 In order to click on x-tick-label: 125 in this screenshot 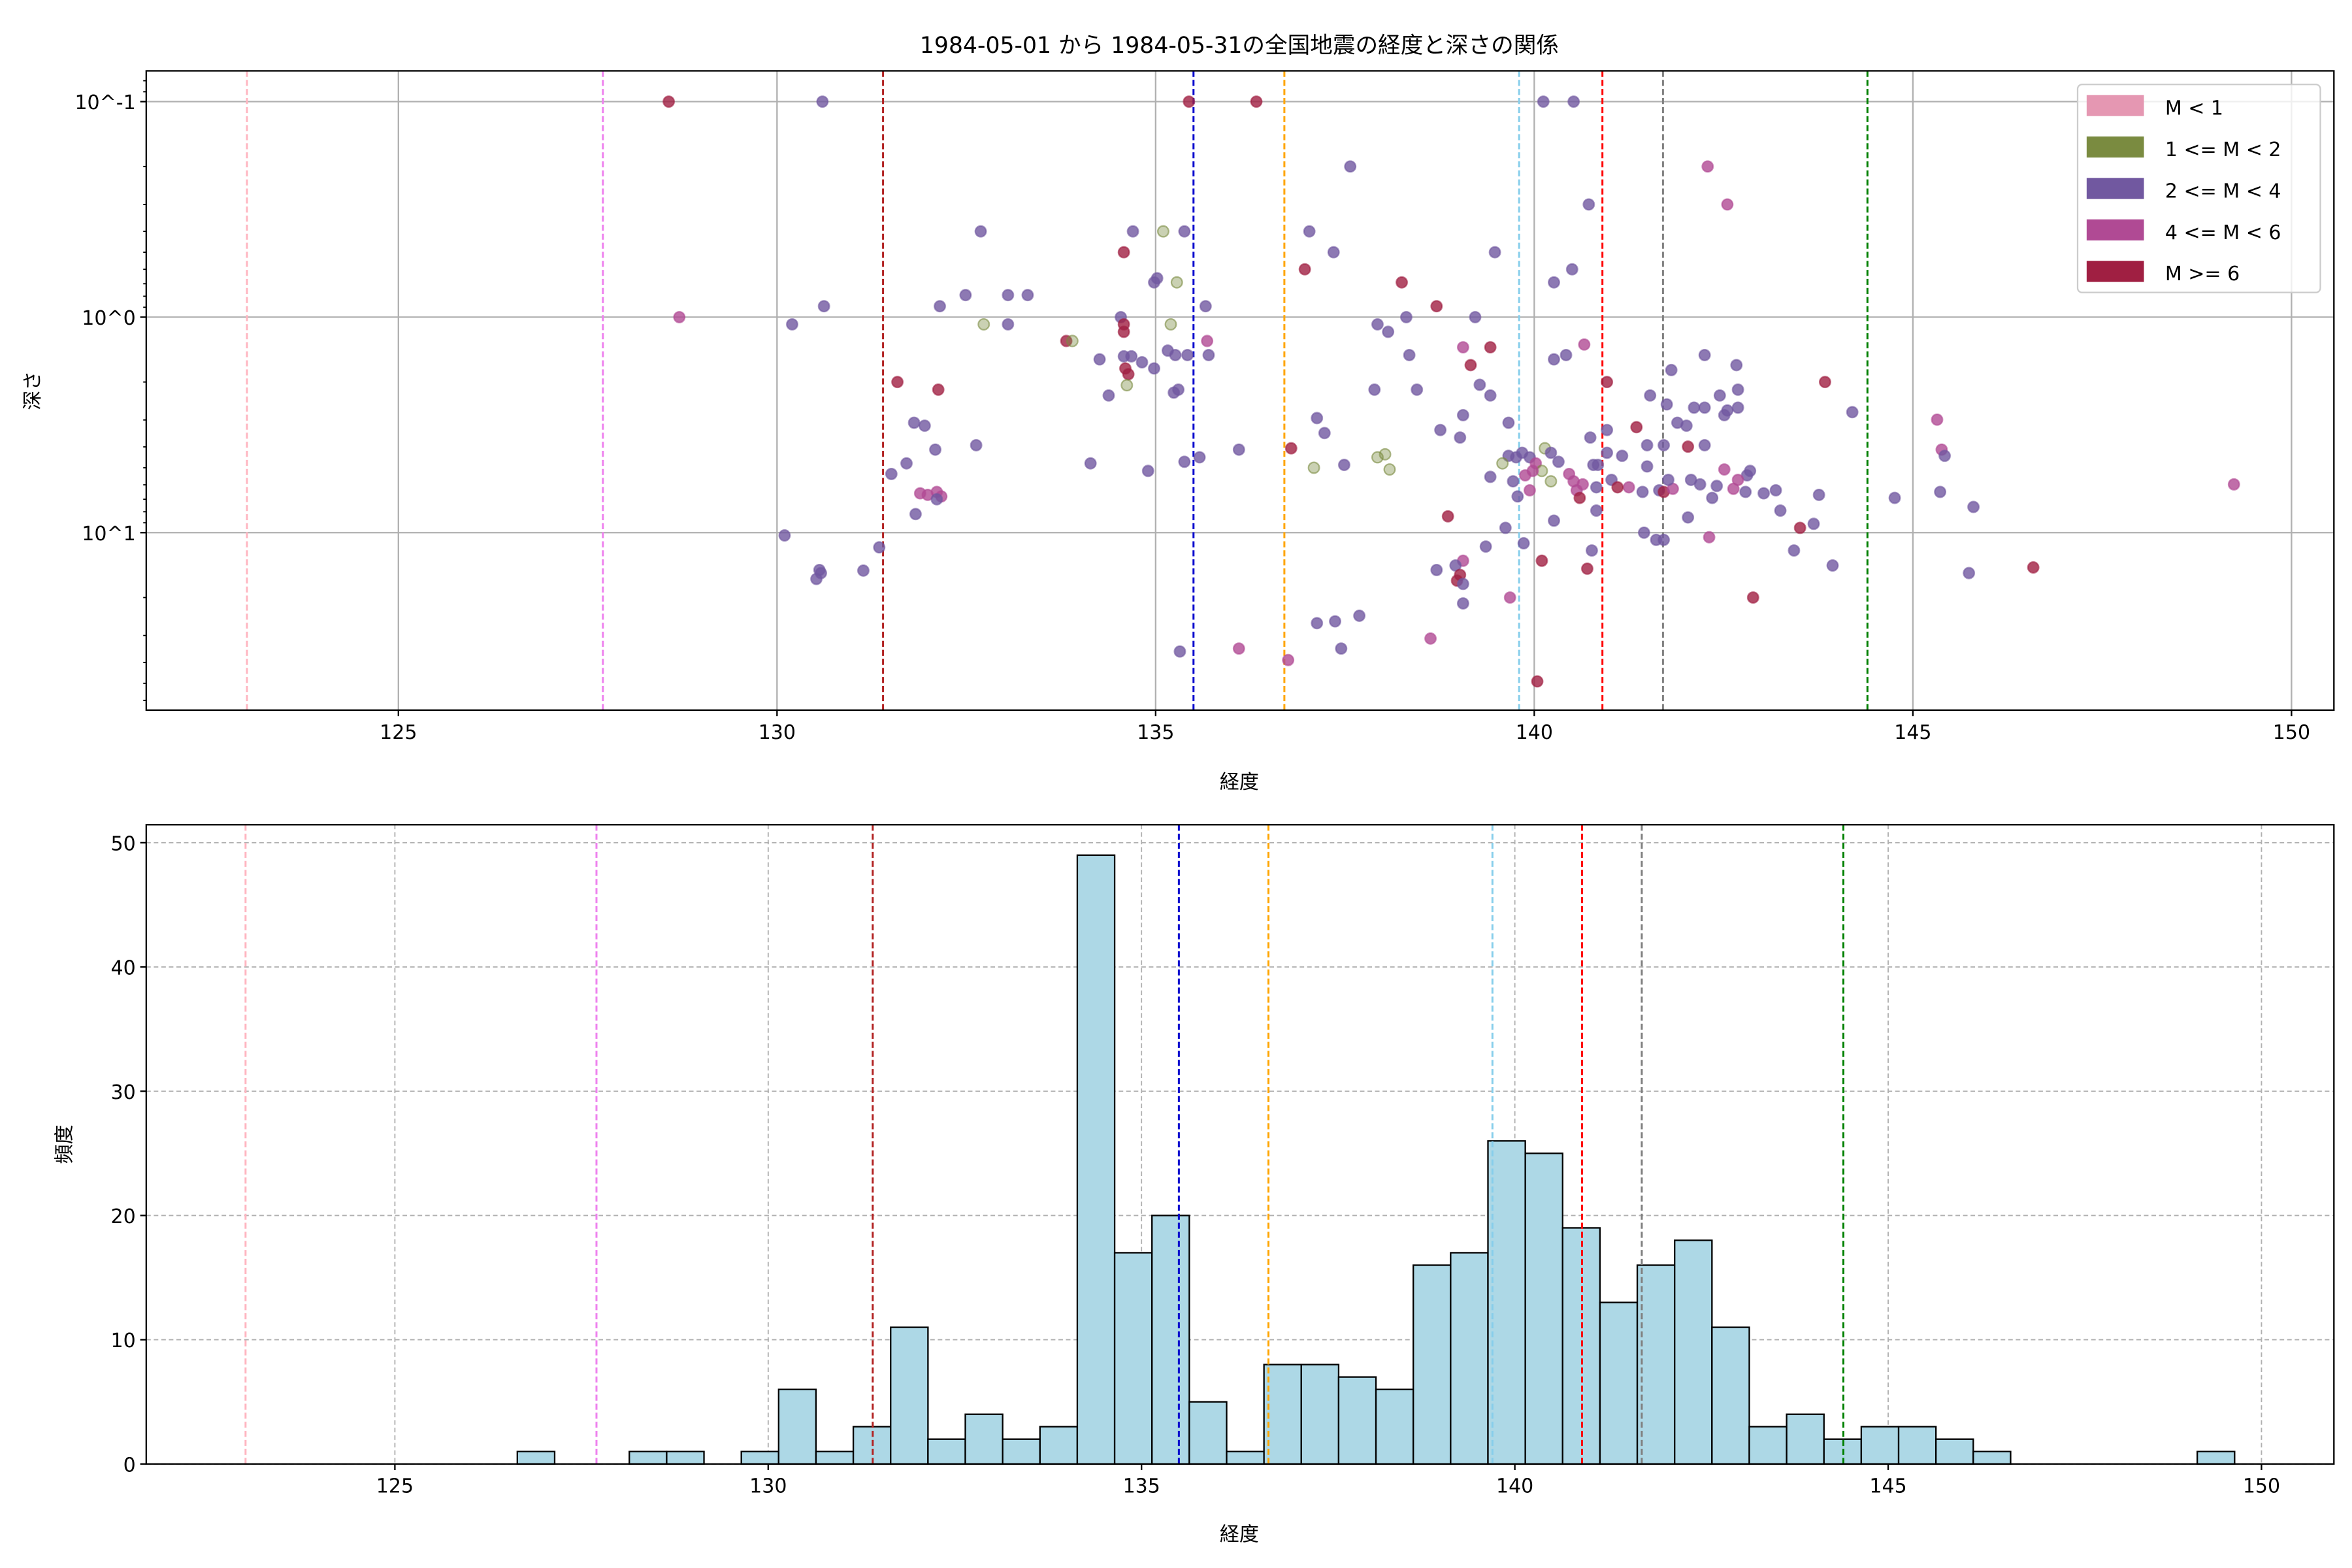, I will do `click(395, 1486)`.